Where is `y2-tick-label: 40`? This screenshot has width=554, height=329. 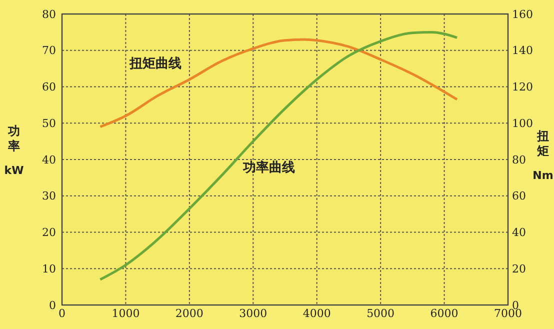
y2-tick-label: 40 is located at coordinates (519, 233).